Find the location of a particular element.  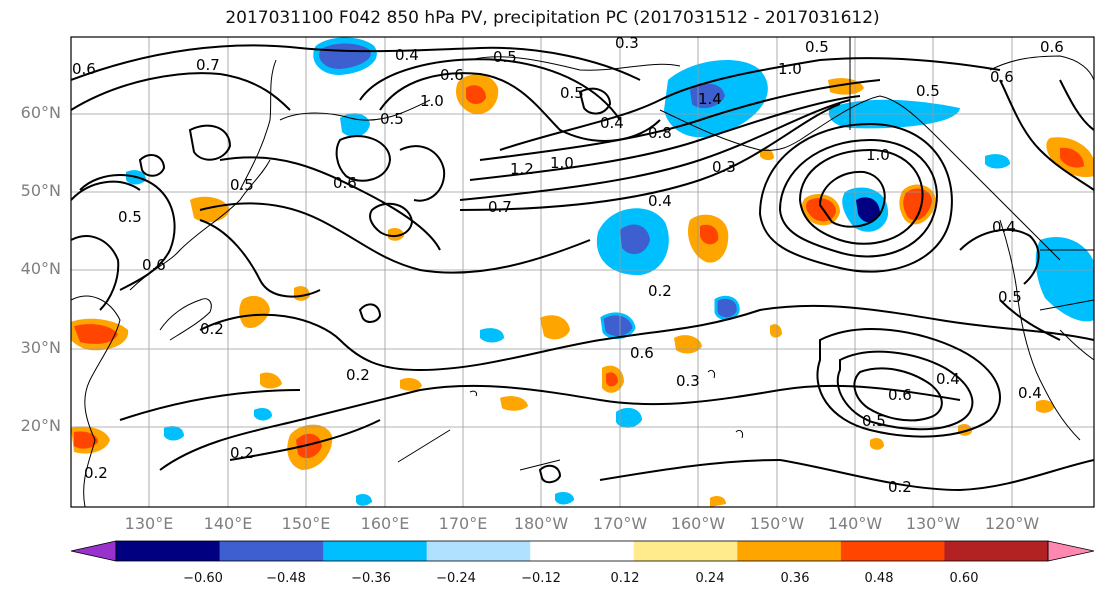

lon-label: 130°E is located at coordinates (149, 523).